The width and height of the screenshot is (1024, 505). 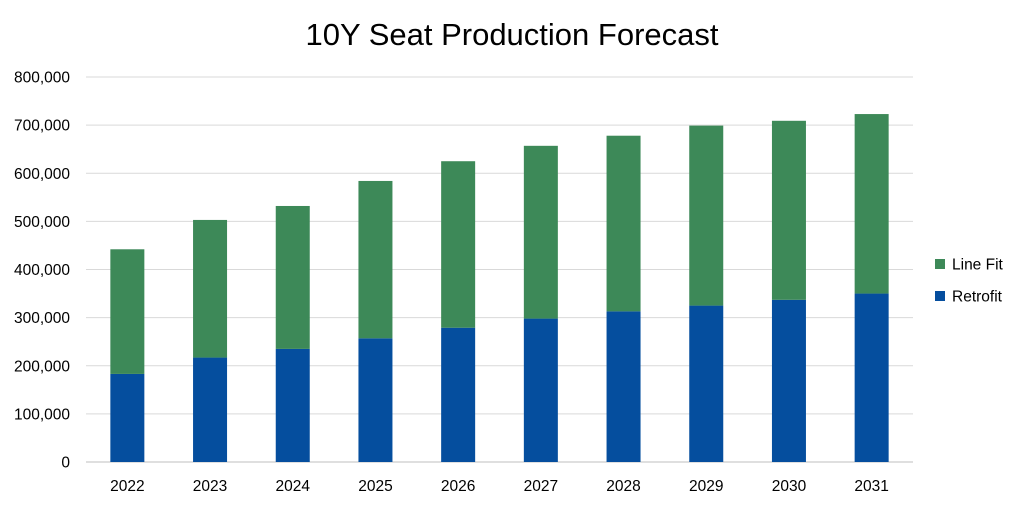 I want to click on y-tick-label: 800,000, so click(x=42, y=78).